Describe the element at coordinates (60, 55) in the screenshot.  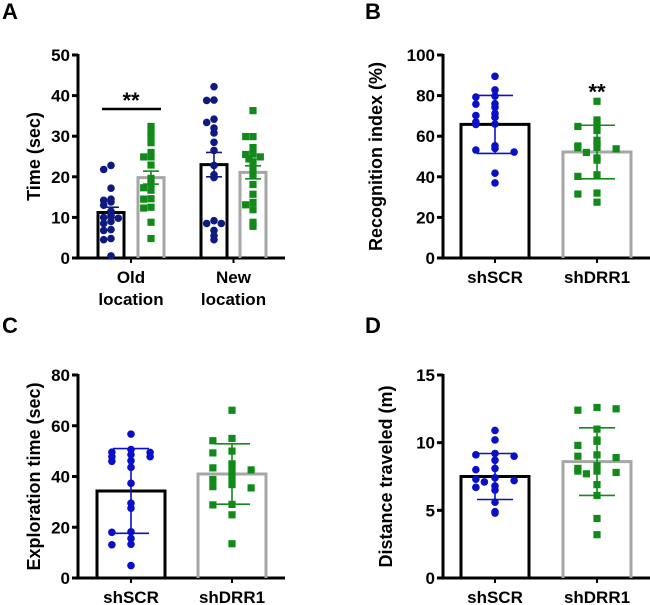
I see `y-tick-label: 50` at that location.